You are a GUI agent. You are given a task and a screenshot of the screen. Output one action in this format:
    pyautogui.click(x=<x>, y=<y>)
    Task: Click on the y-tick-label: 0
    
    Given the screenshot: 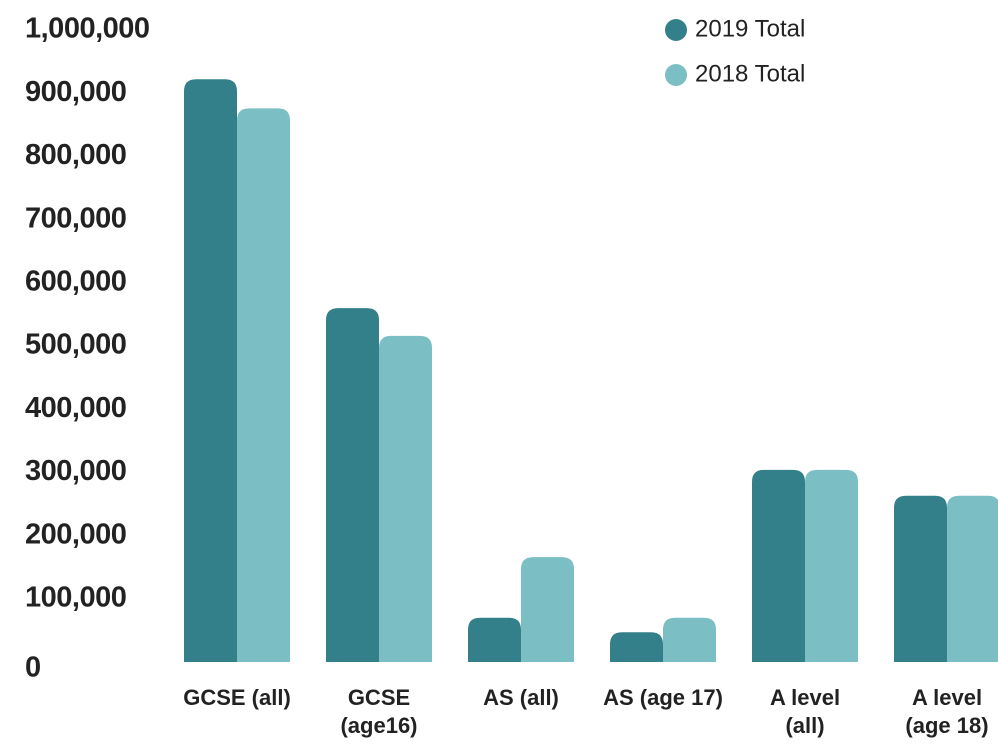 What is the action you would take?
    pyautogui.click(x=33, y=668)
    